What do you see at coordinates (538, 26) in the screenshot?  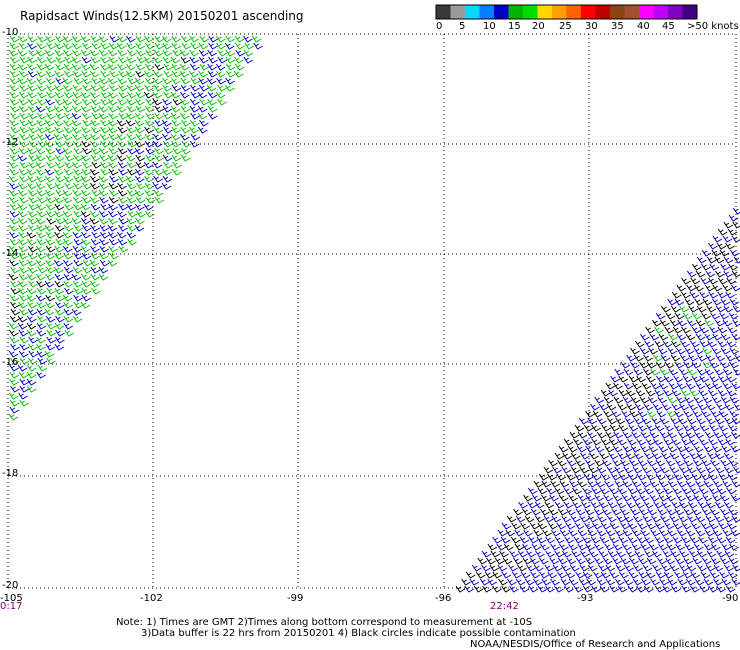 I see `scale-label: 20` at bounding box center [538, 26].